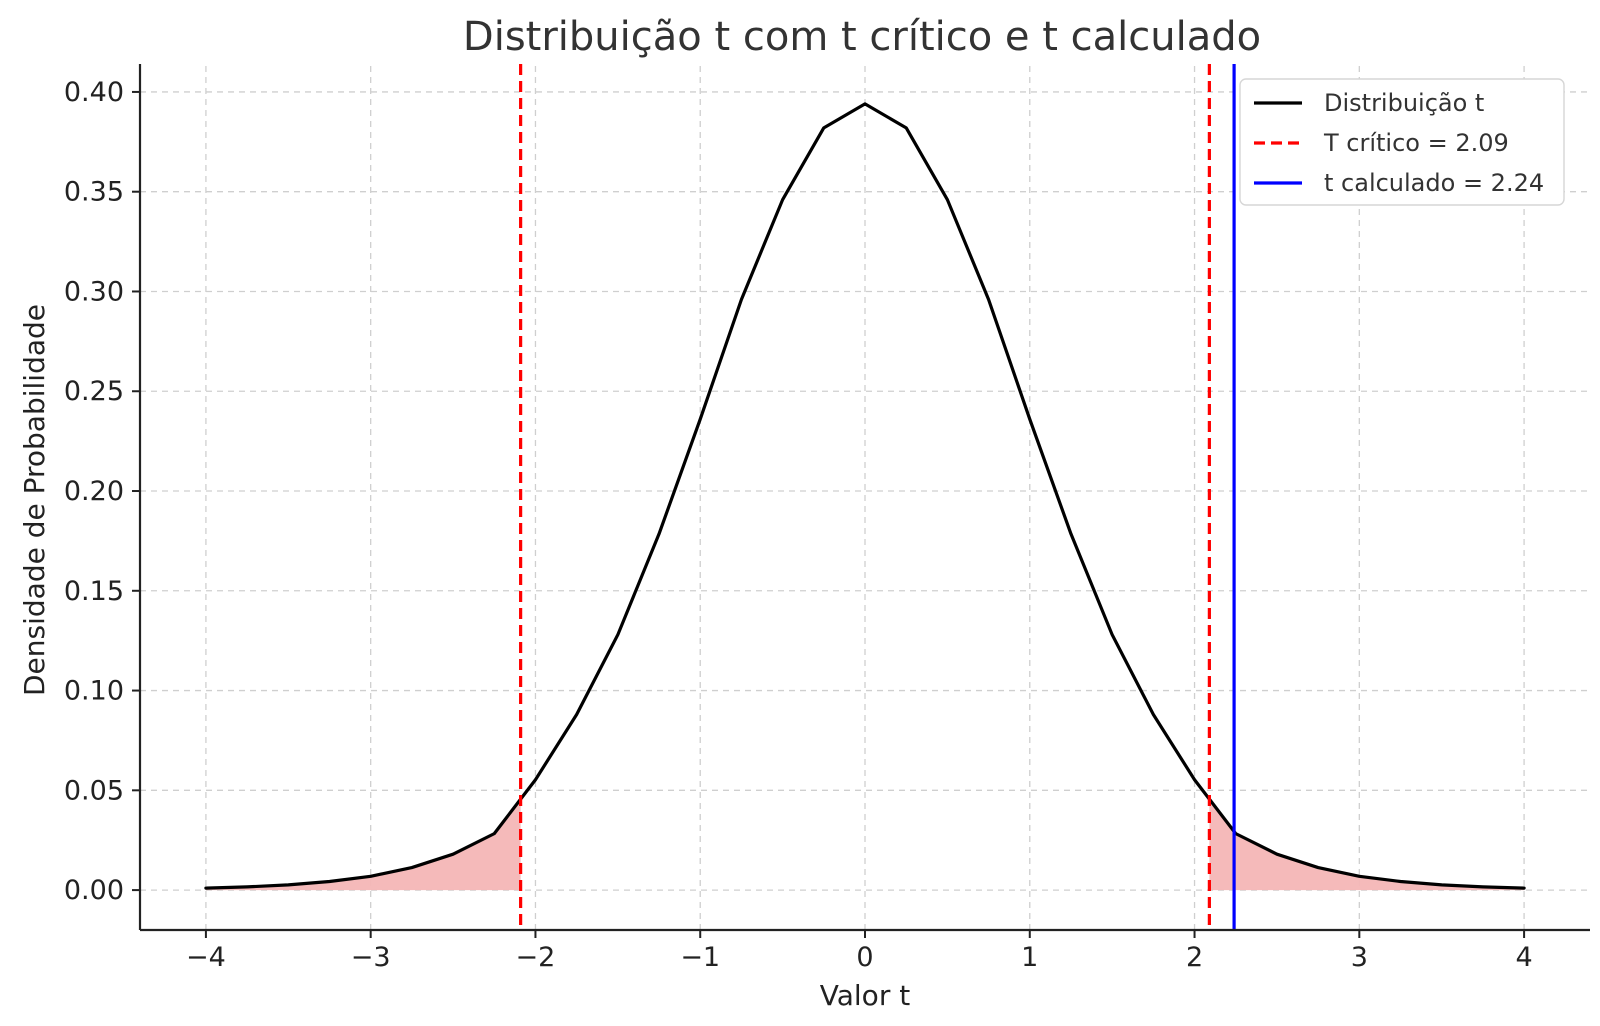  What do you see at coordinates (864, 957) in the screenshot?
I see `x-tick-label-4: 0` at bounding box center [864, 957].